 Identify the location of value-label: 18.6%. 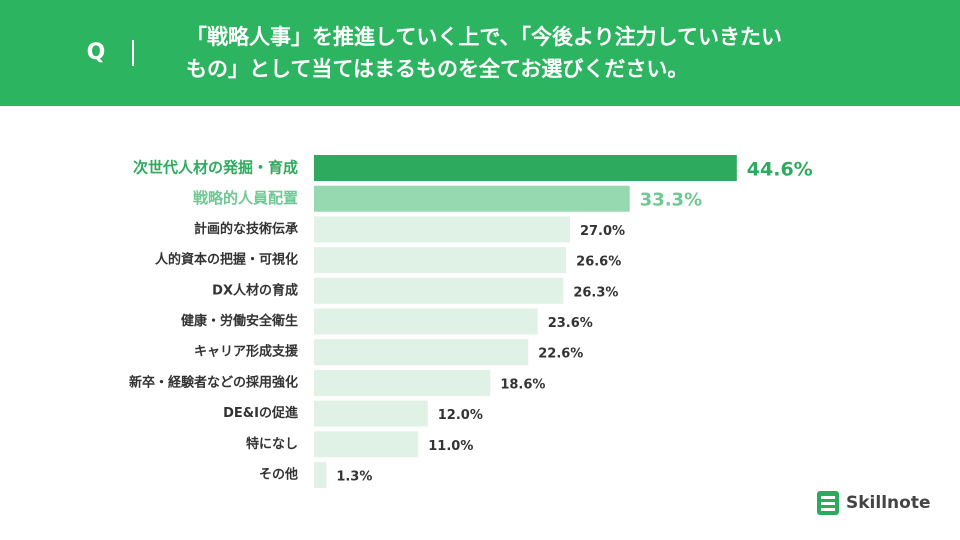
(522, 384).